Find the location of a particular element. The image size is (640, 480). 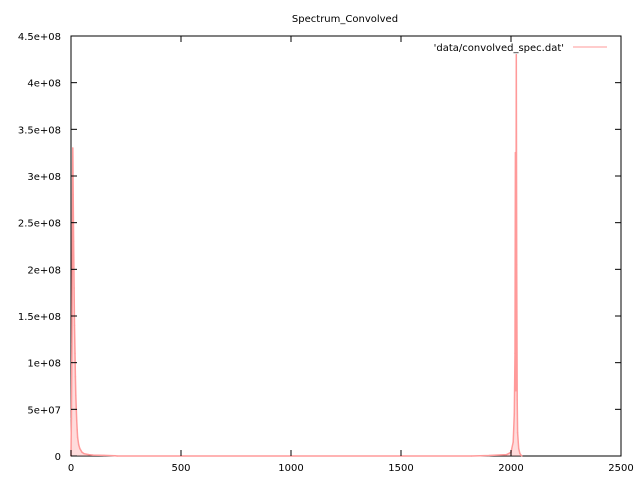

y-tick-label: 3.5e+08 is located at coordinates (39, 130).